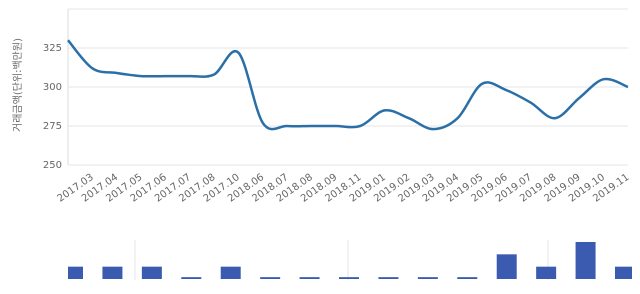 The height and width of the screenshot is (294, 640). Describe the element at coordinates (17, 85) in the screenshot. I see `y-axis-label: 거래금액(단위:백만원)` at that location.